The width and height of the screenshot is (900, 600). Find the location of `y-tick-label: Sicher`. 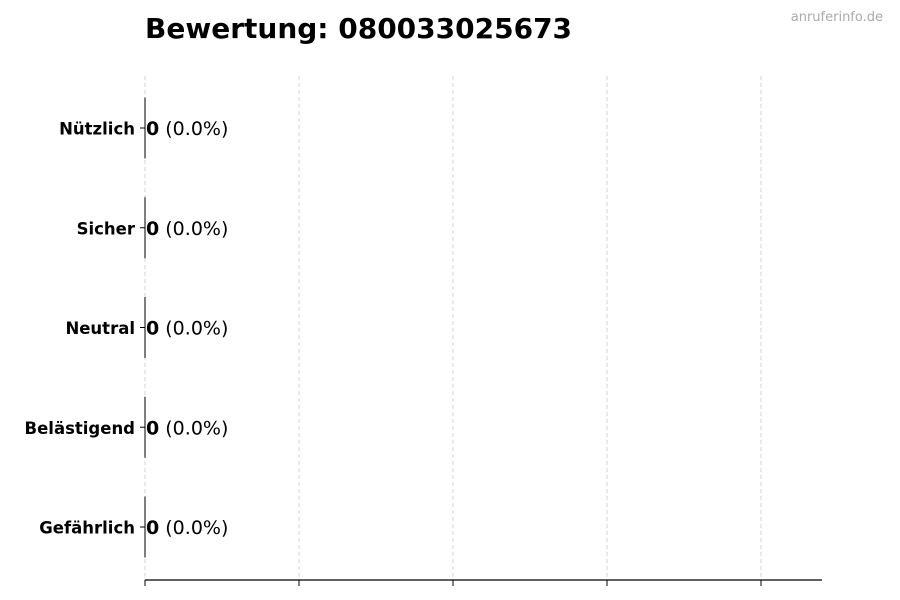

y-tick-label: Sicher is located at coordinates (106, 228).